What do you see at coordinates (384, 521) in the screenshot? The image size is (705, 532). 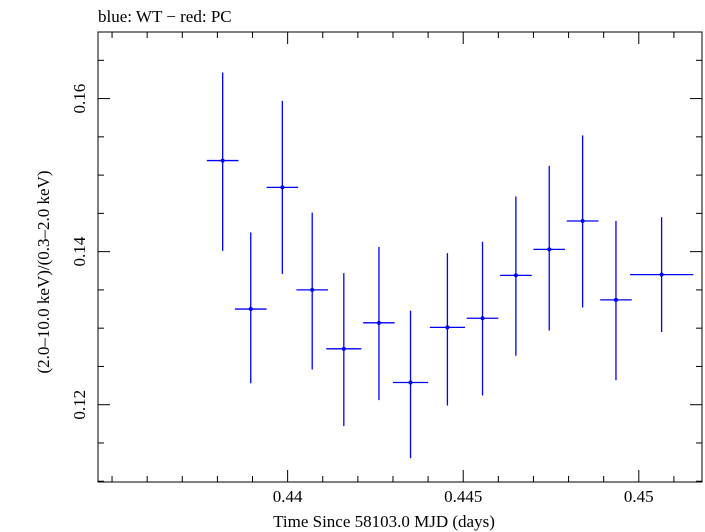 I see `x-axis-label: Time Since 58103.0 MJD (days)` at bounding box center [384, 521].